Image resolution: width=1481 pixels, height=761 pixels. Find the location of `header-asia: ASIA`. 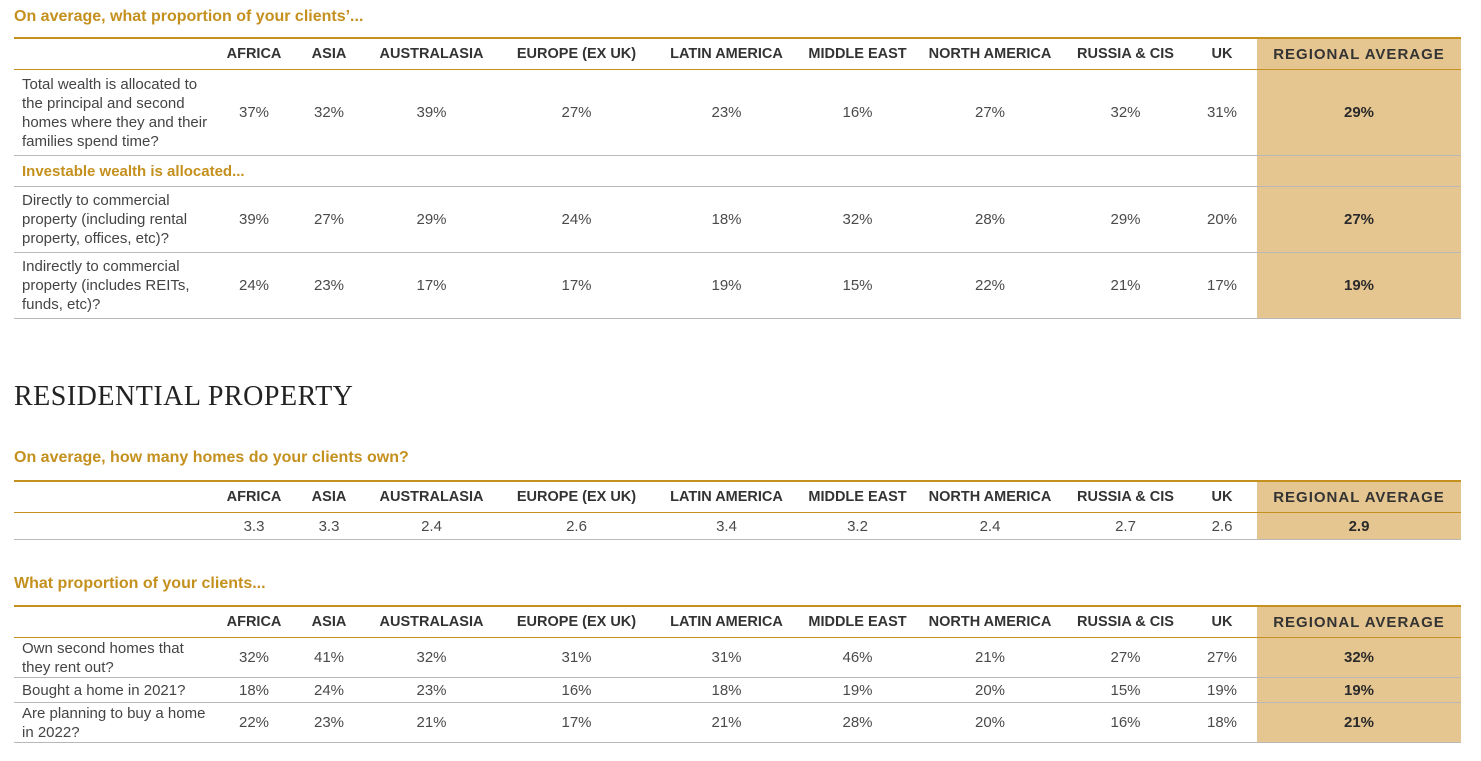

header-asia: ASIA is located at coordinates (329, 54).